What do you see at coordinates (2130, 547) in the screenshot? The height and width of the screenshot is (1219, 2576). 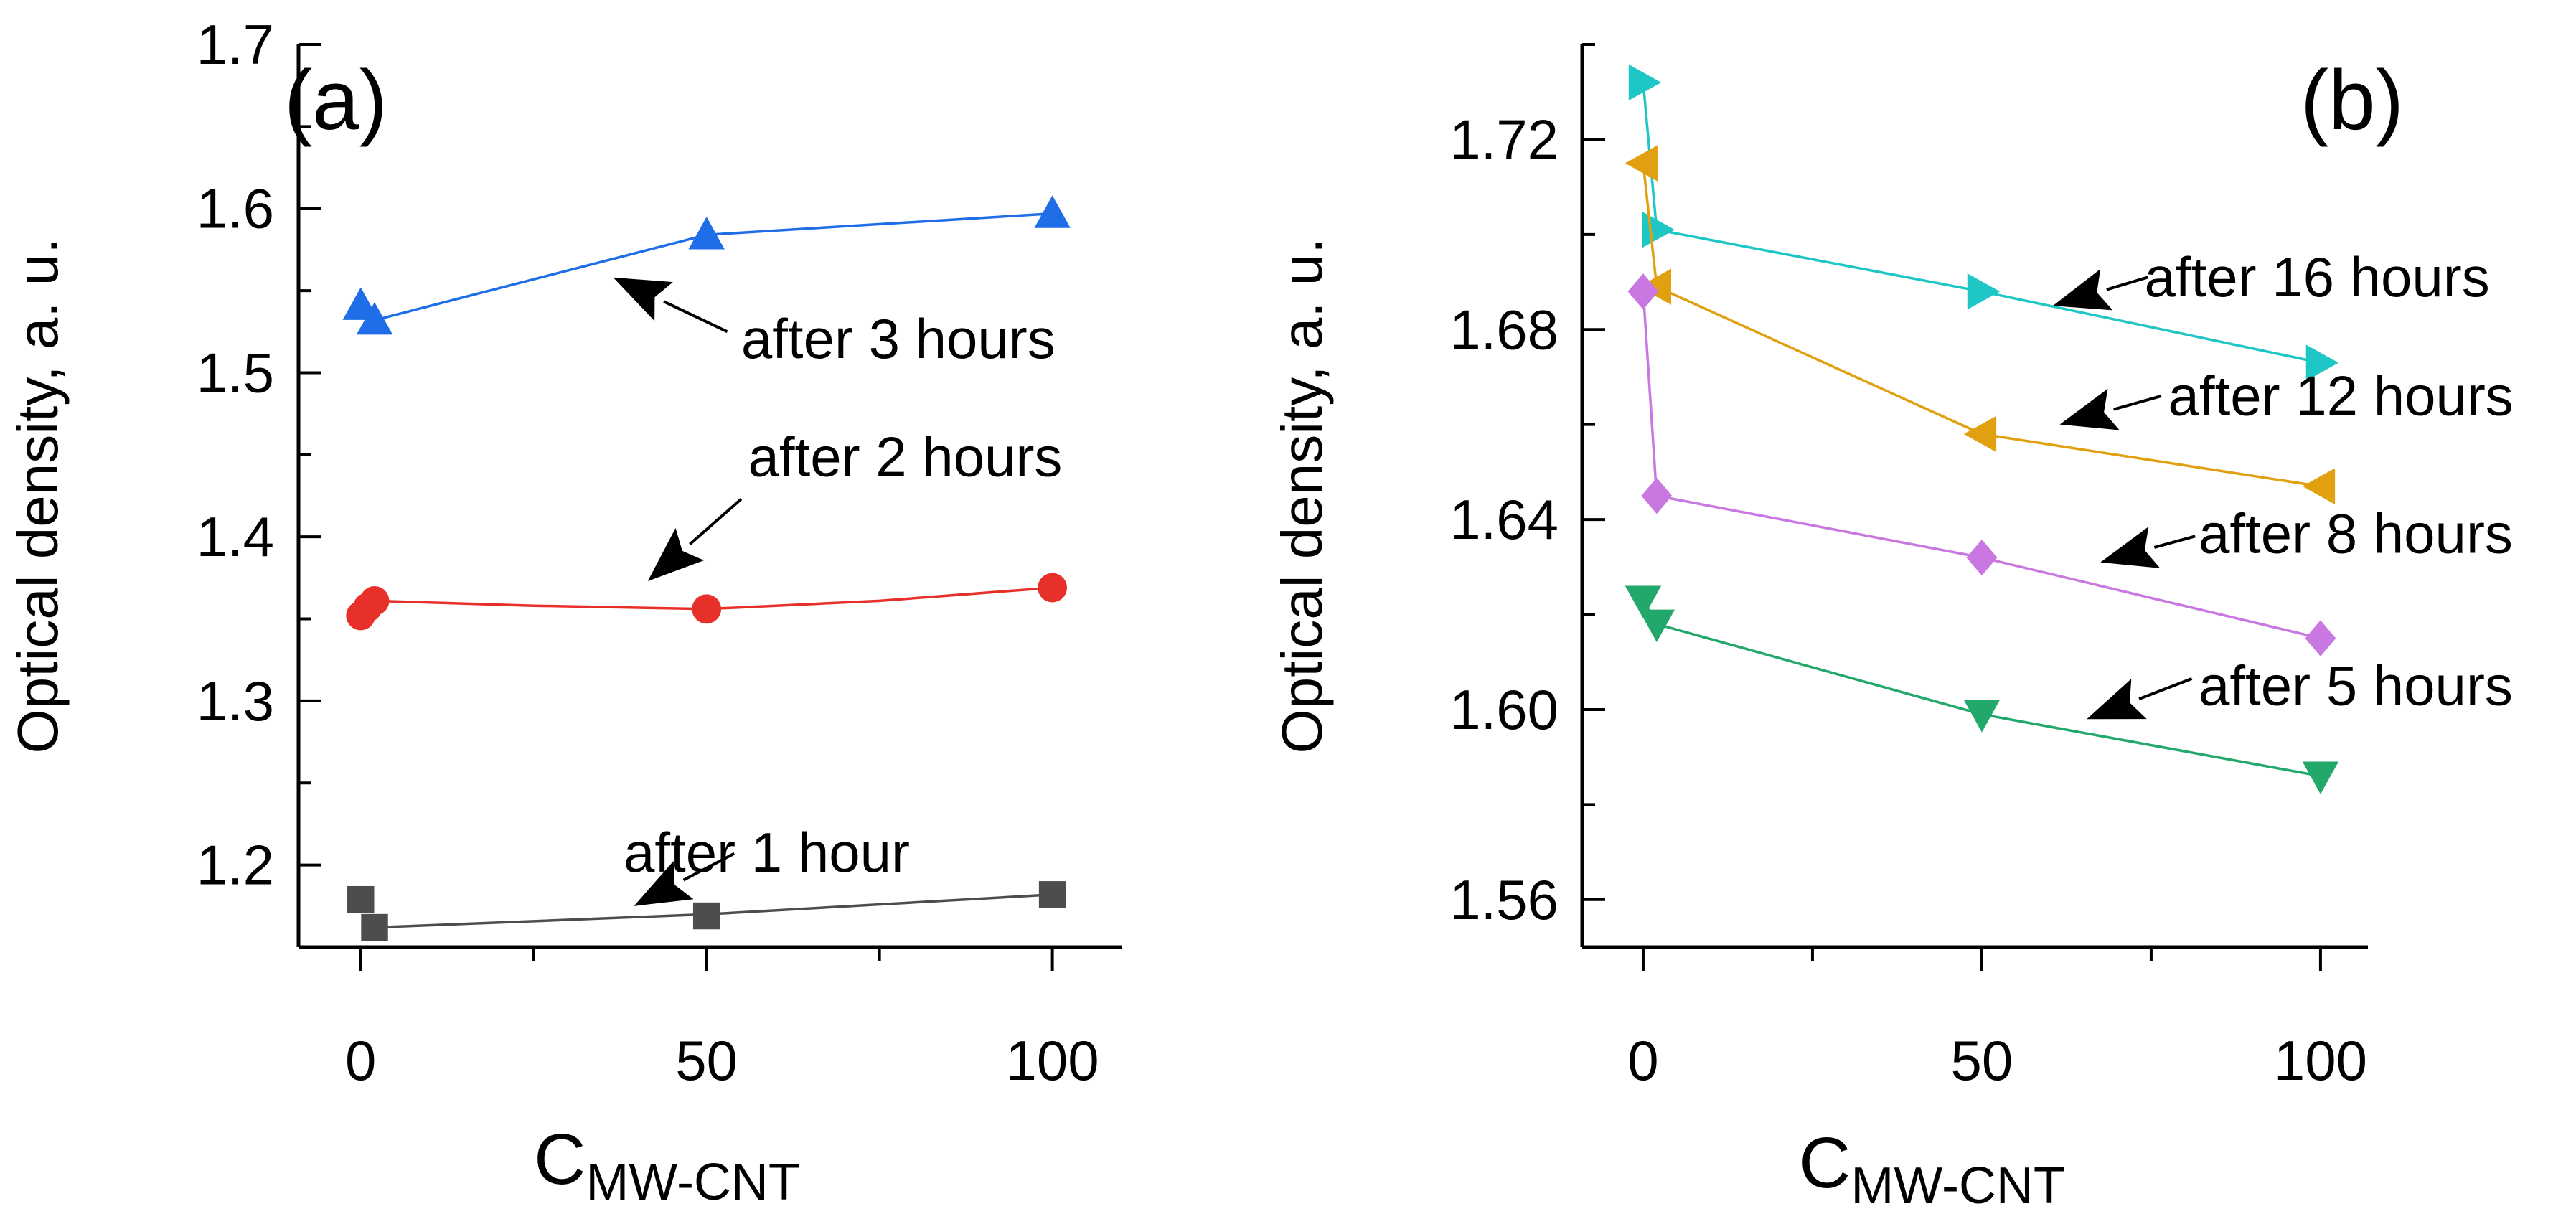 I see `panel-b-arrow-after-8-hours-head` at bounding box center [2130, 547].